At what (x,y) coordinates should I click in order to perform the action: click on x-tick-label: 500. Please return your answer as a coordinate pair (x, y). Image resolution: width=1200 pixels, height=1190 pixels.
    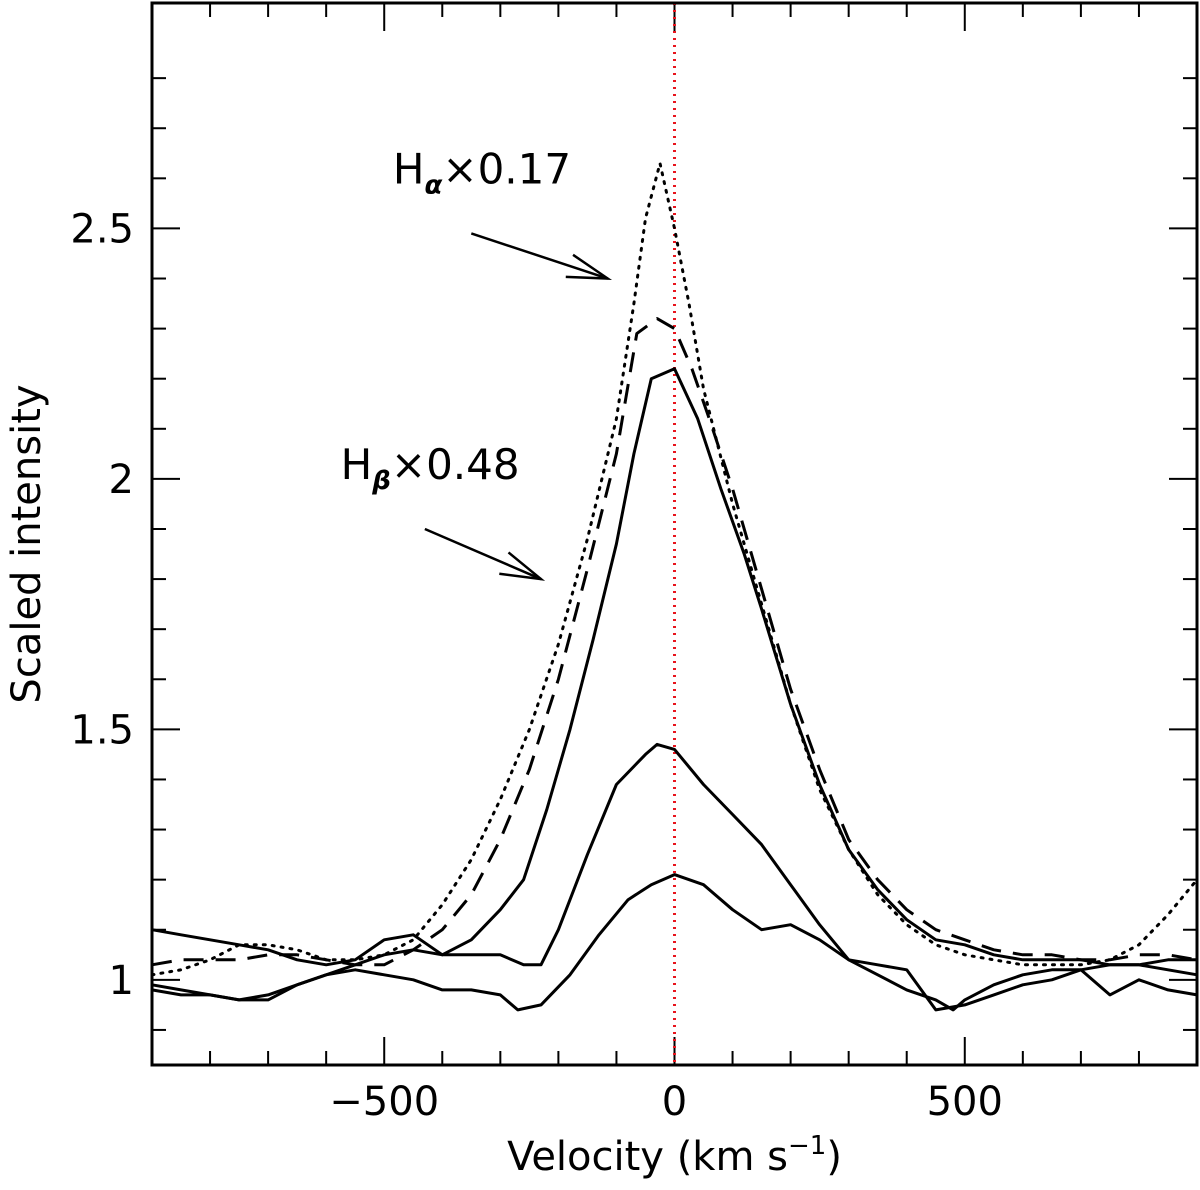
    Looking at the image, I should click on (965, 1102).